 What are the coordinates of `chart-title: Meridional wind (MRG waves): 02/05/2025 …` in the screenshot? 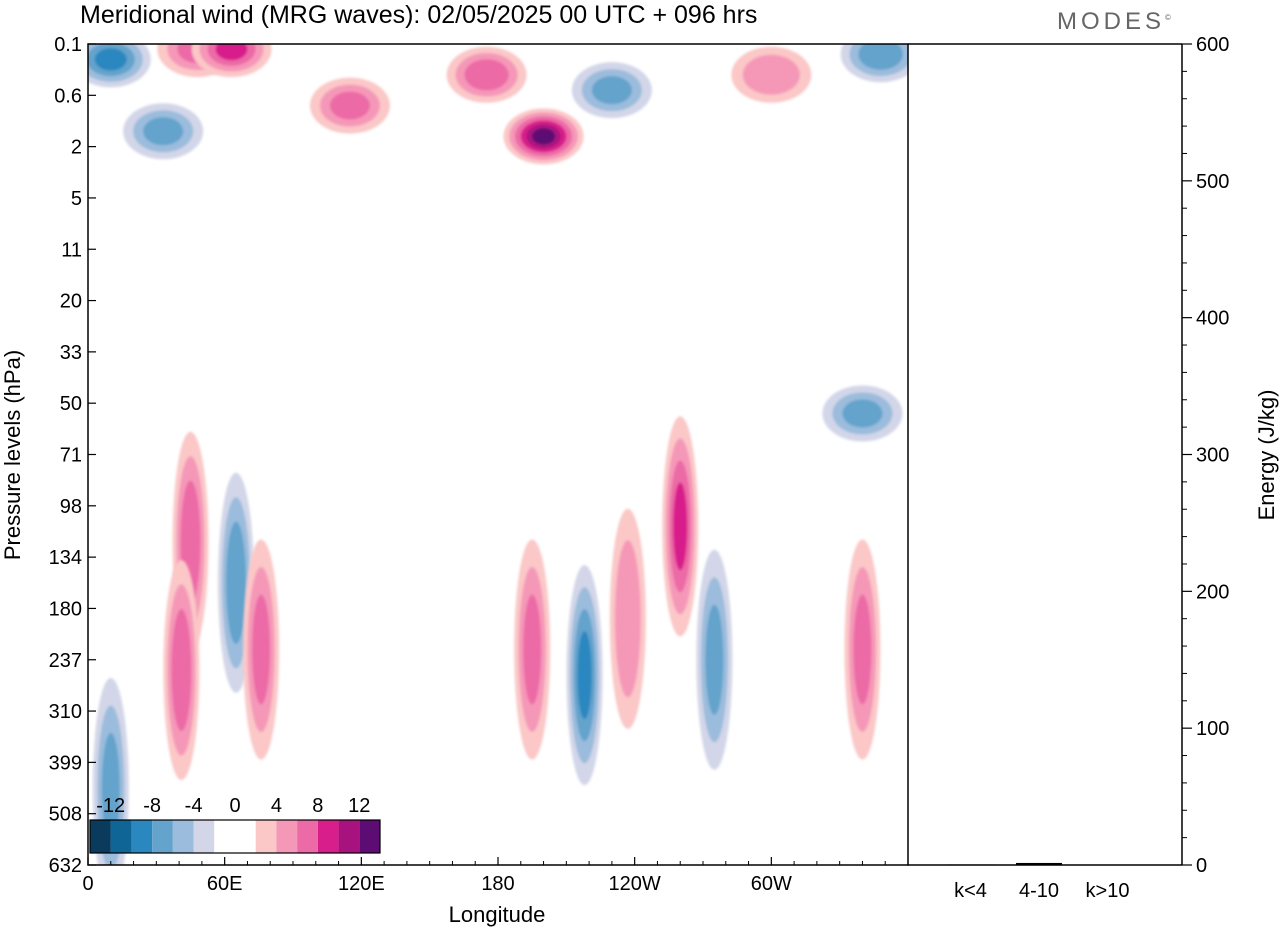 It's located at (419, 15).